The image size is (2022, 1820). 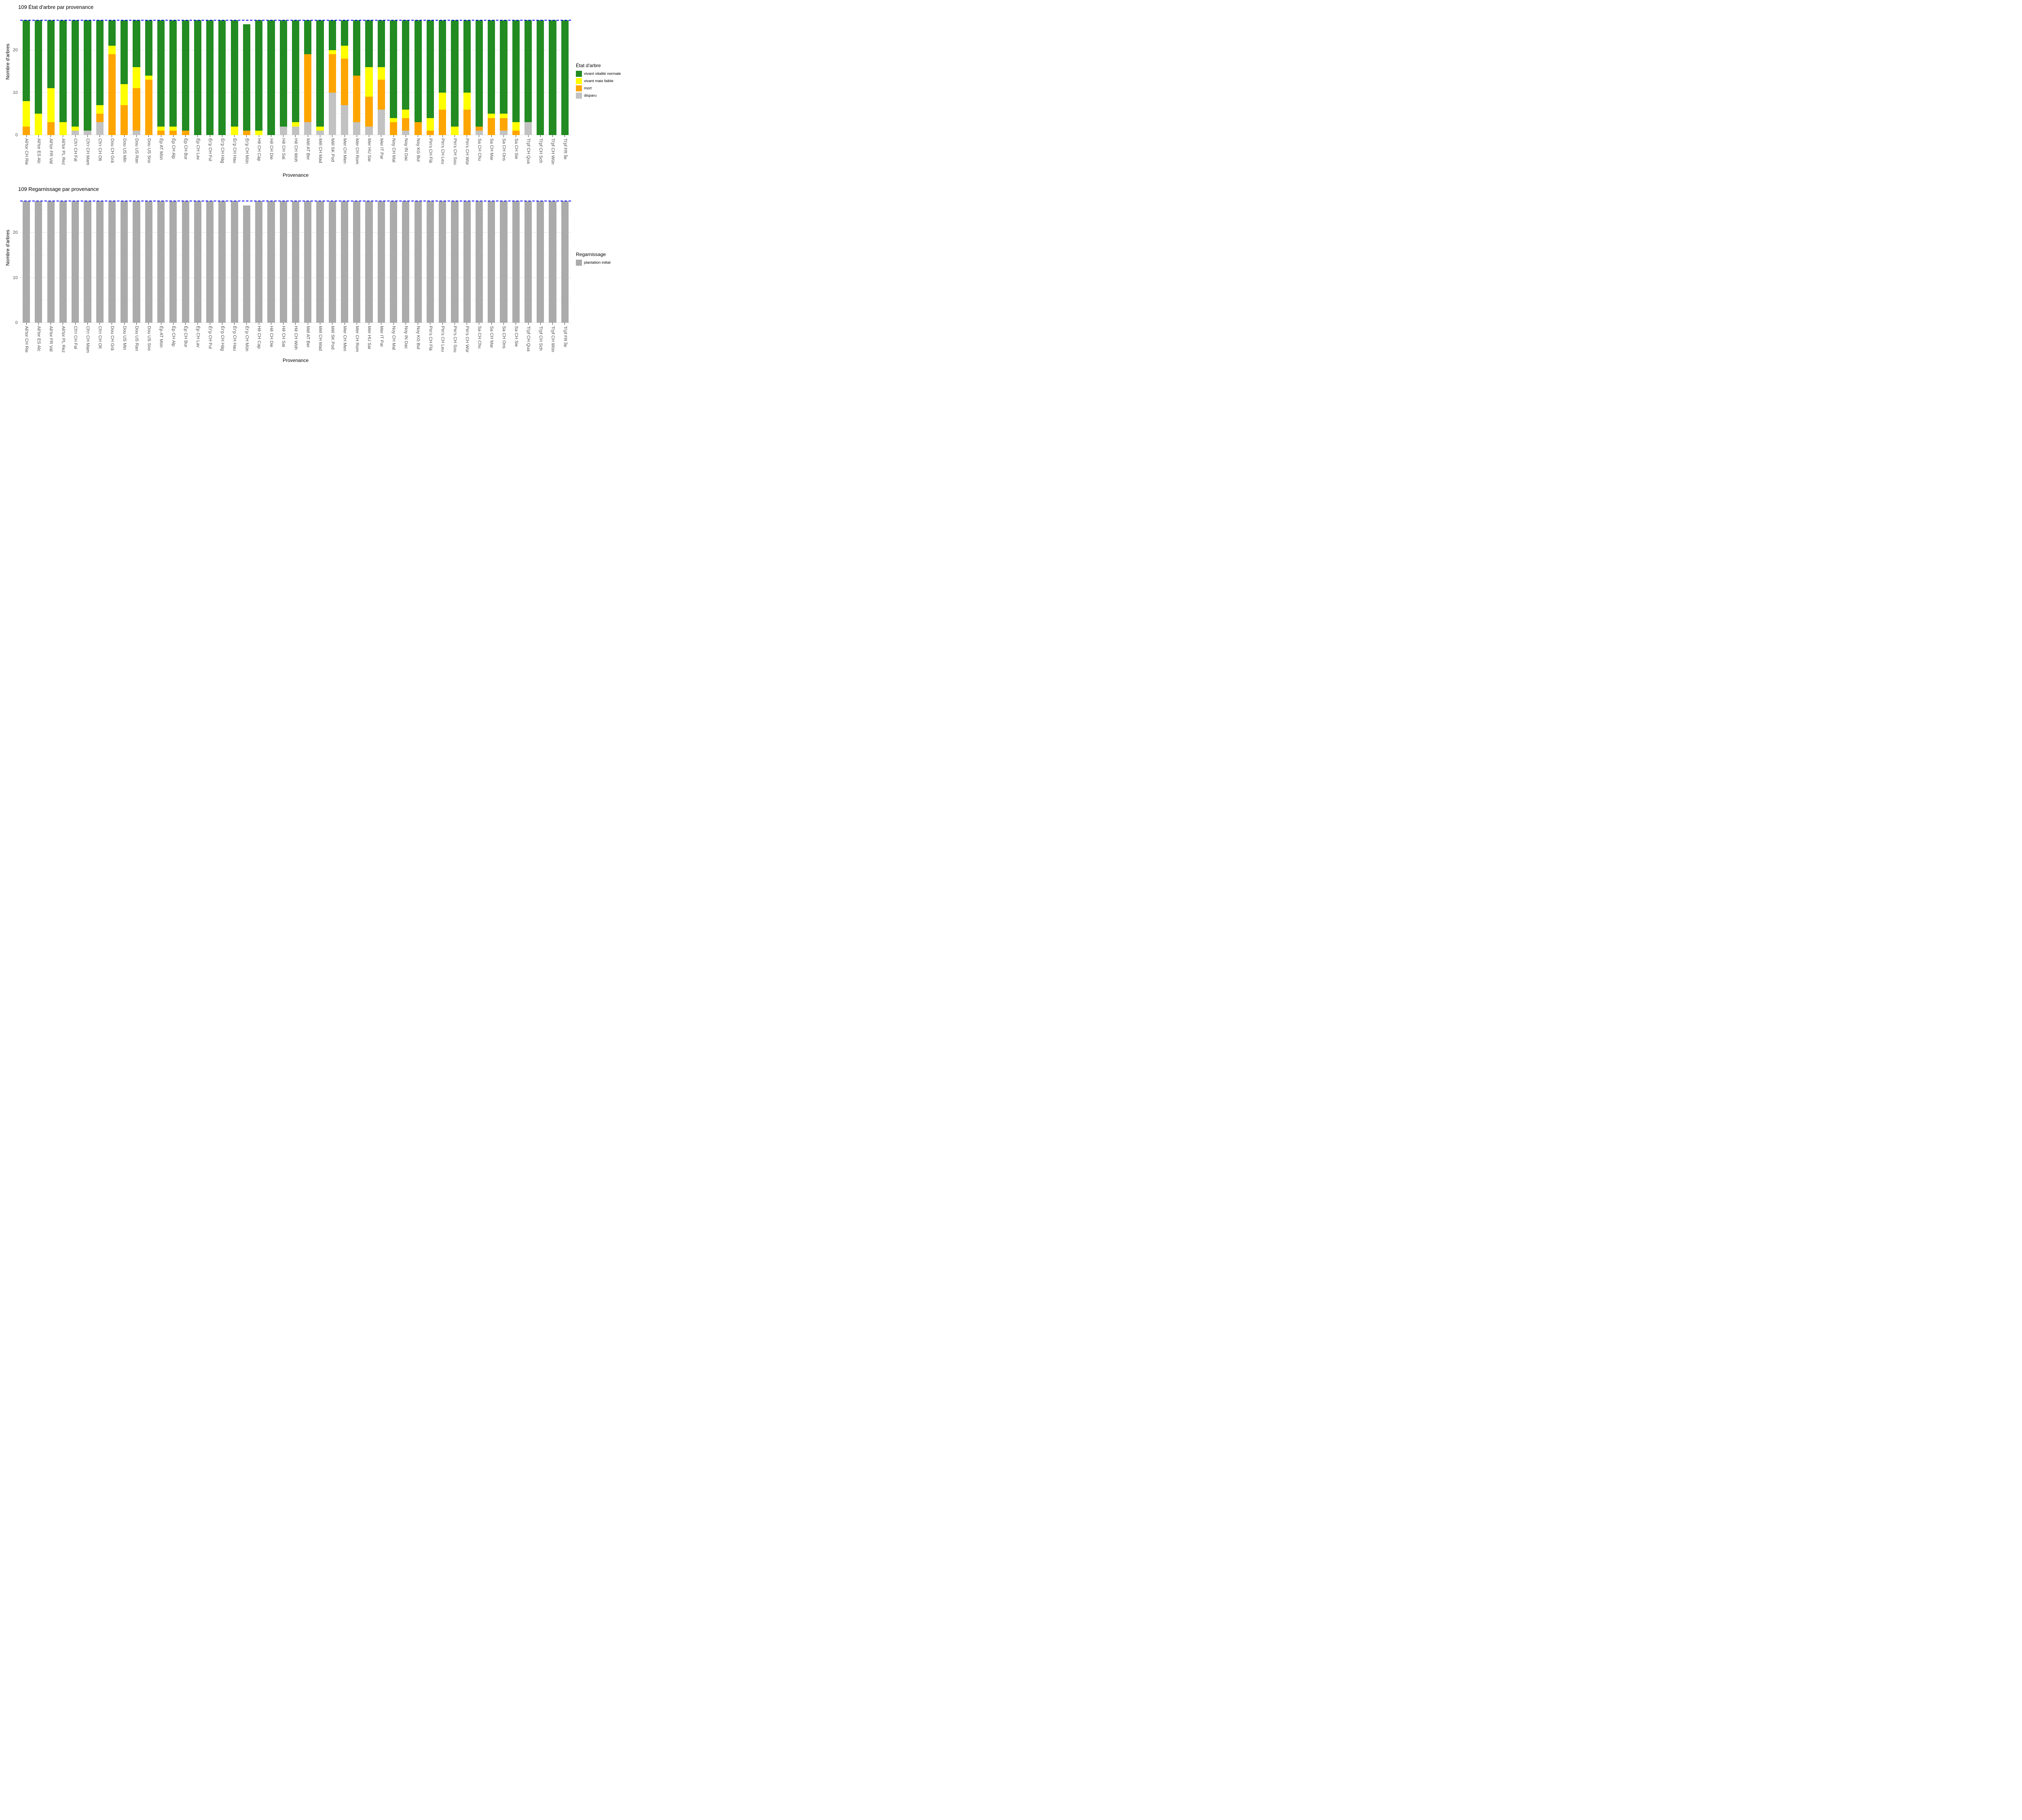 I want to click on bar-slot-Sa CH Ons, so click(x=503, y=258).